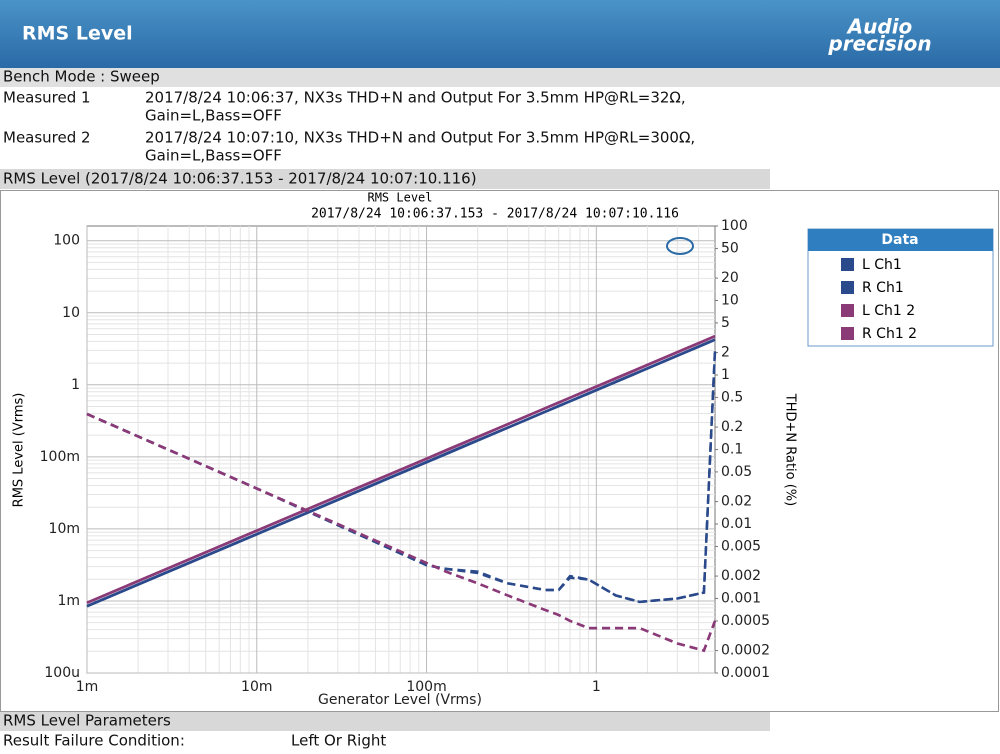 This screenshot has width=1000, height=754. Describe the element at coordinates (741, 546) in the screenshot. I see `y2-tick-label: 0.005` at that location.